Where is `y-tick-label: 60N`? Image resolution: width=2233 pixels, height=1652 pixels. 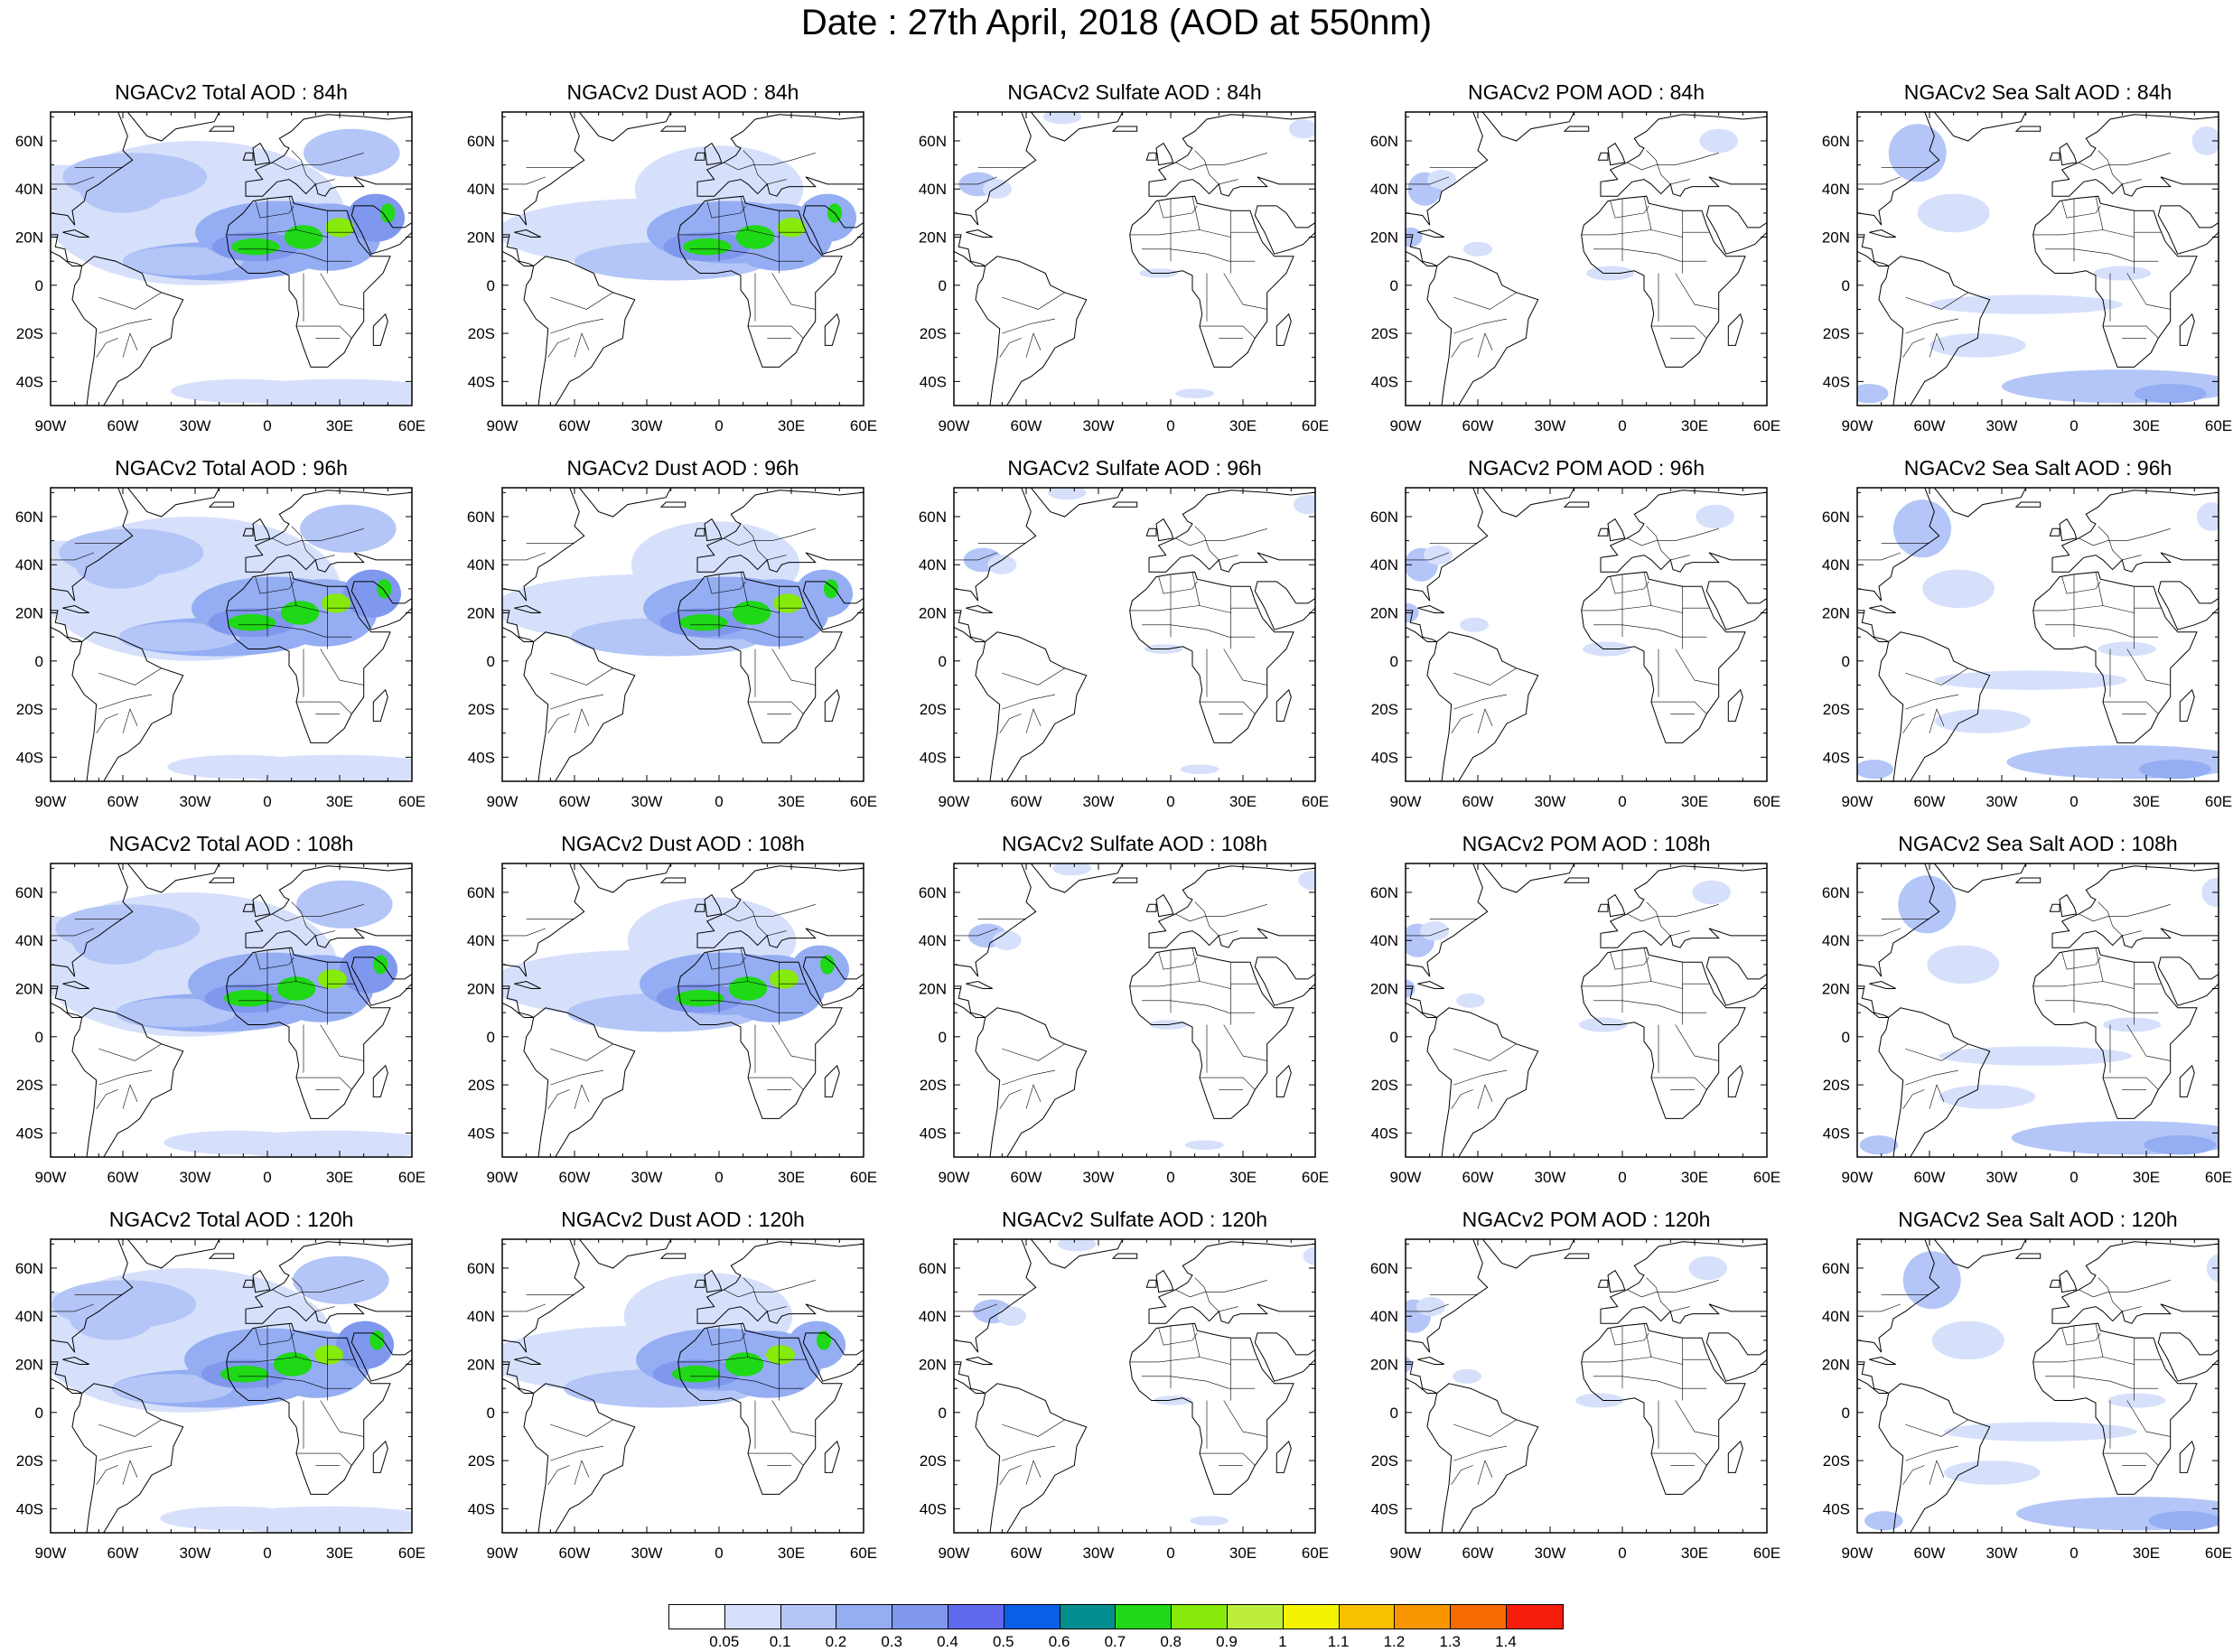 y-tick-label: 60N is located at coordinates (29, 142).